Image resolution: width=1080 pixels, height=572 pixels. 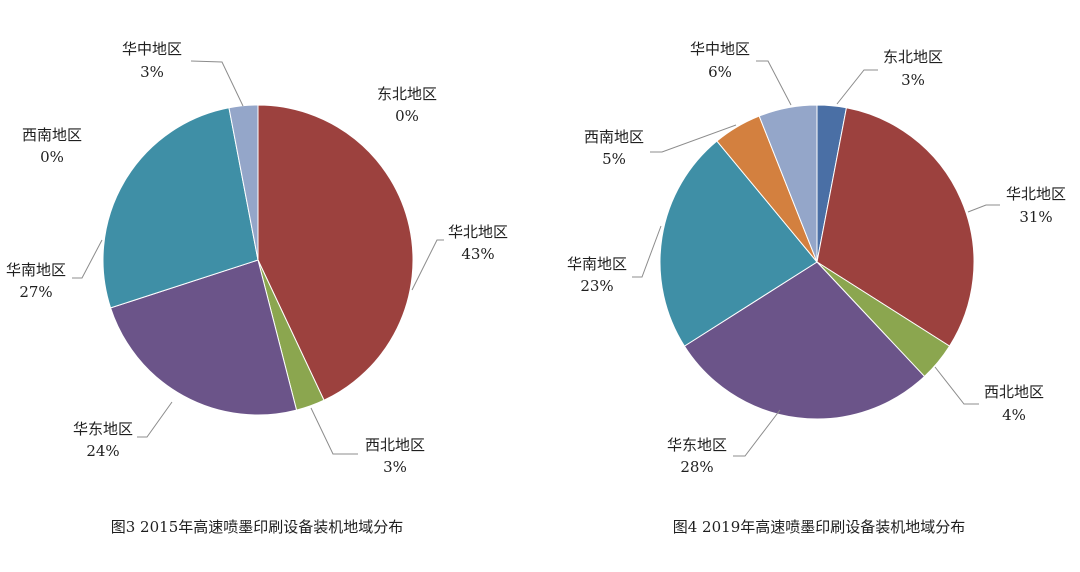 What do you see at coordinates (102, 451) in the screenshot?
I see `label-value-east: 24%` at bounding box center [102, 451].